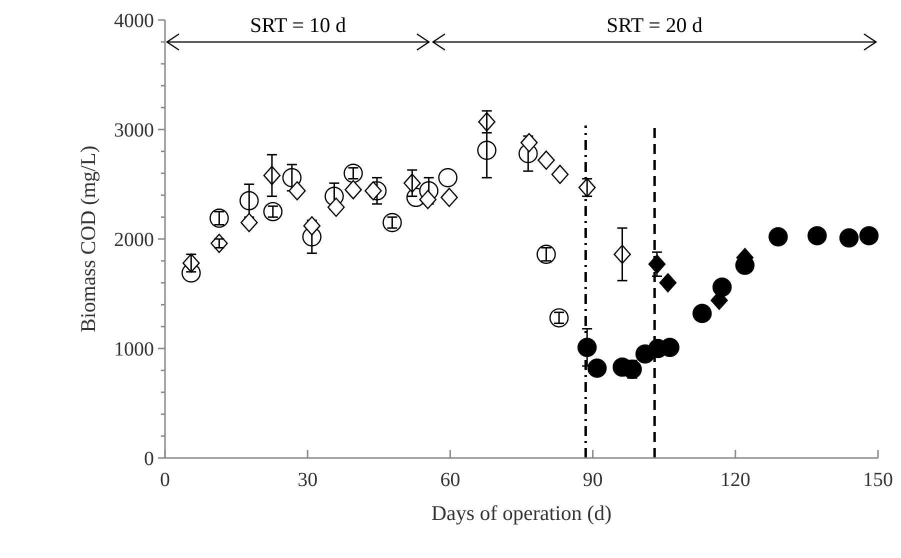  What do you see at coordinates (521, 513) in the screenshot?
I see `x-axis-title: Days of operation (d)` at bounding box center [521, 513].